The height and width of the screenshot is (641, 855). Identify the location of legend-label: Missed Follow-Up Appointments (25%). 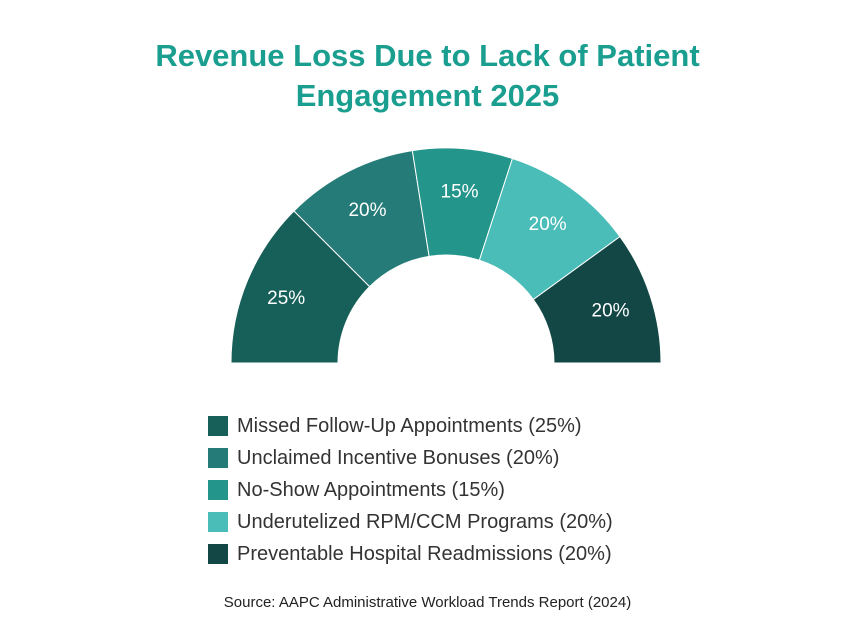
(409, 425).